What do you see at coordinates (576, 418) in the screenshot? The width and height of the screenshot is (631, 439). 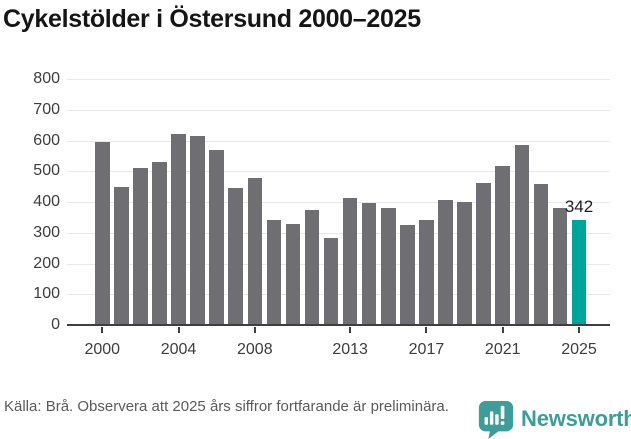 I see `newsworthy-logo-text: Newsworthy` at bounding box center [576, 418].